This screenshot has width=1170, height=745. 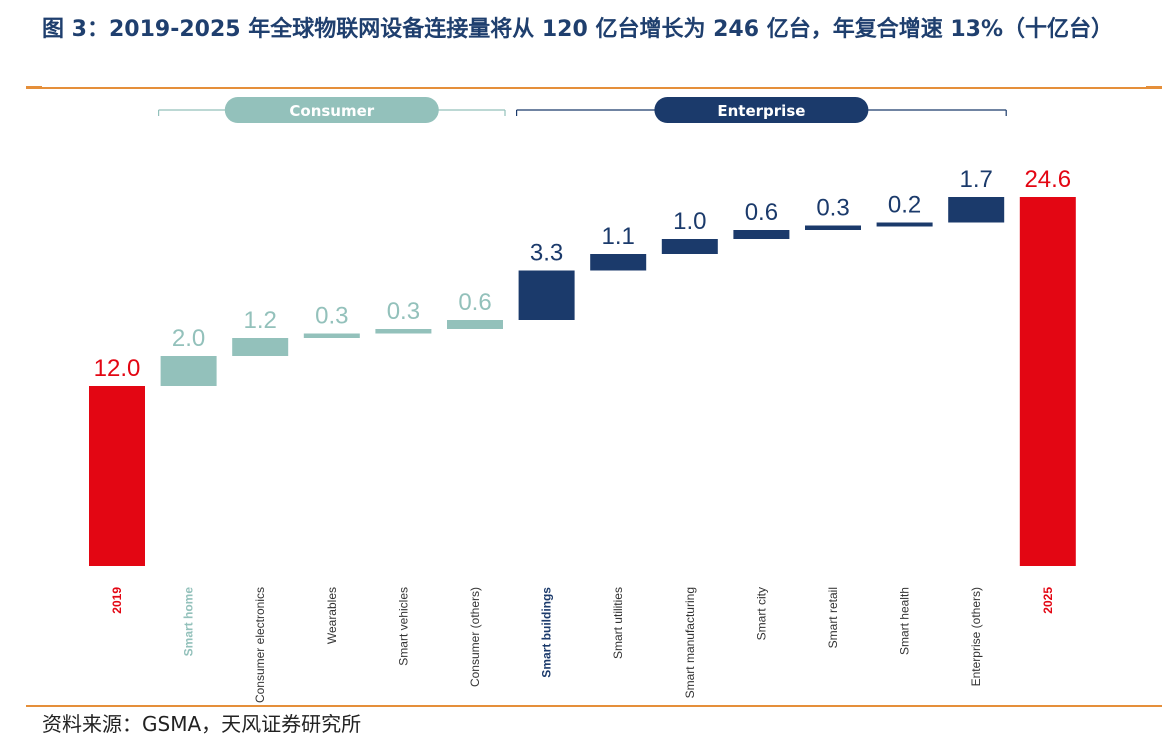 What do you see at coordinates (547, 632) in the screenshot?
I see `category-label-6: Smart buildings` at bounding box center [547, 632].